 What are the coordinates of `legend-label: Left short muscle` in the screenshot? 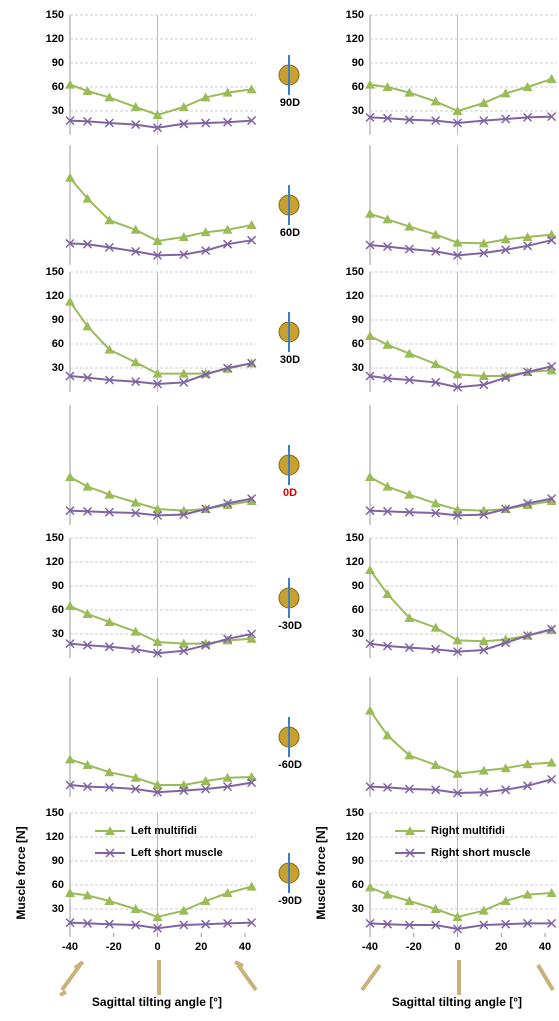 It's located at (177, 853).